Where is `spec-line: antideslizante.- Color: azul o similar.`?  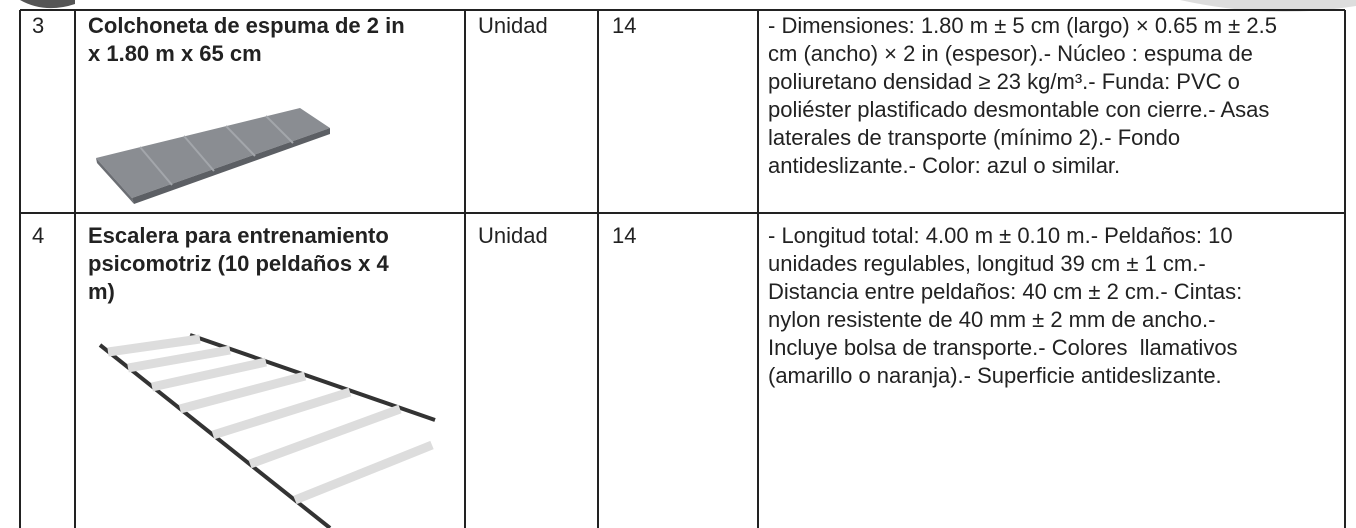 spec-line: antideslizante.- Color: azul o similar. is located at coordinates (944, 165).